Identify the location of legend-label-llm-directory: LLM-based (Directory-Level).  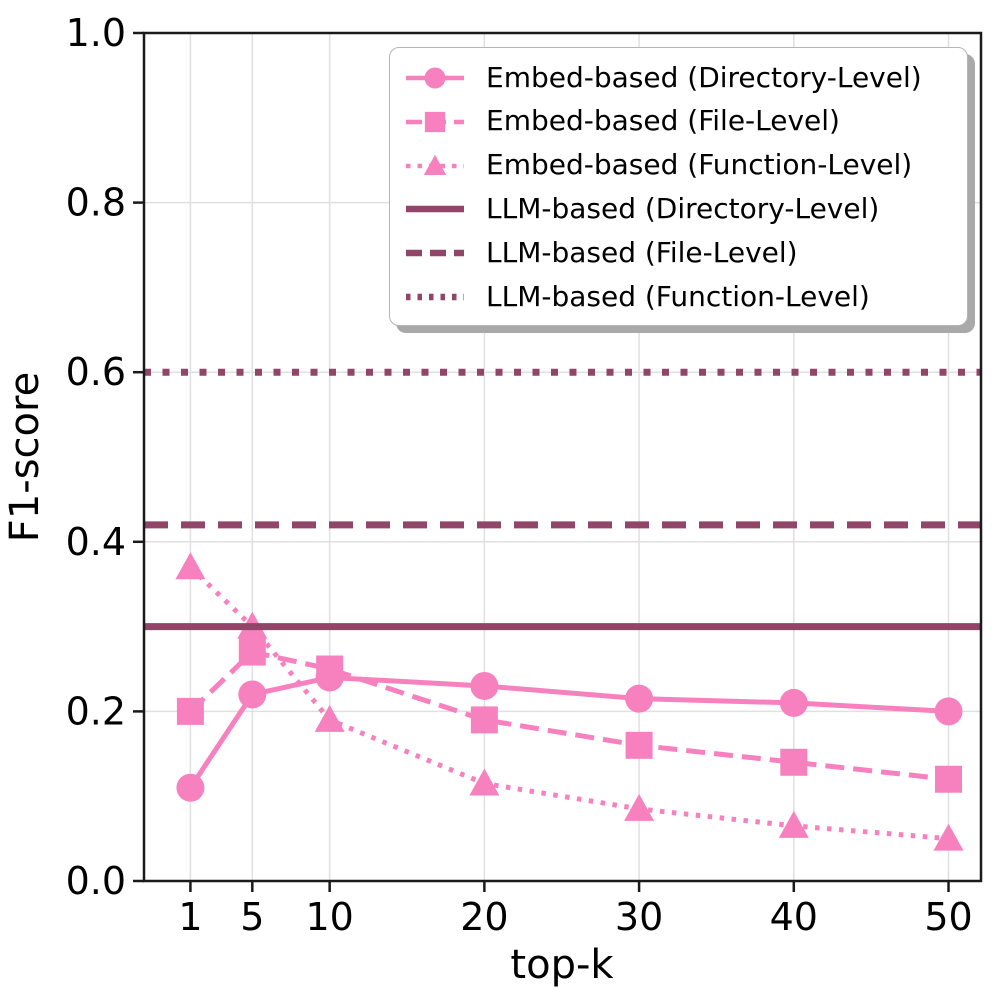
(683, 208).